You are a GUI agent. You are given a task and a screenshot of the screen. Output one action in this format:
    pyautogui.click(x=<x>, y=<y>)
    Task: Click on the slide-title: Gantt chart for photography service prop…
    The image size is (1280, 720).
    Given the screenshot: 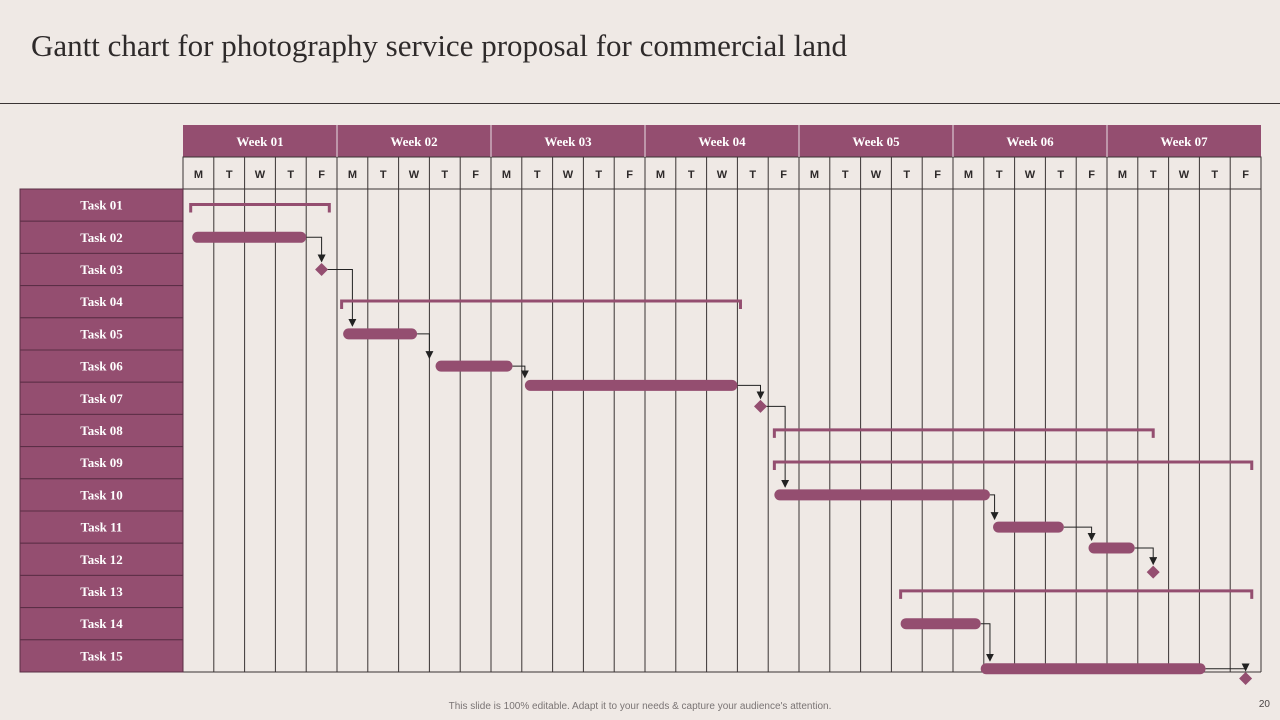 What is the action you would take?
    pyautogui.click(x=439, y=45)
    